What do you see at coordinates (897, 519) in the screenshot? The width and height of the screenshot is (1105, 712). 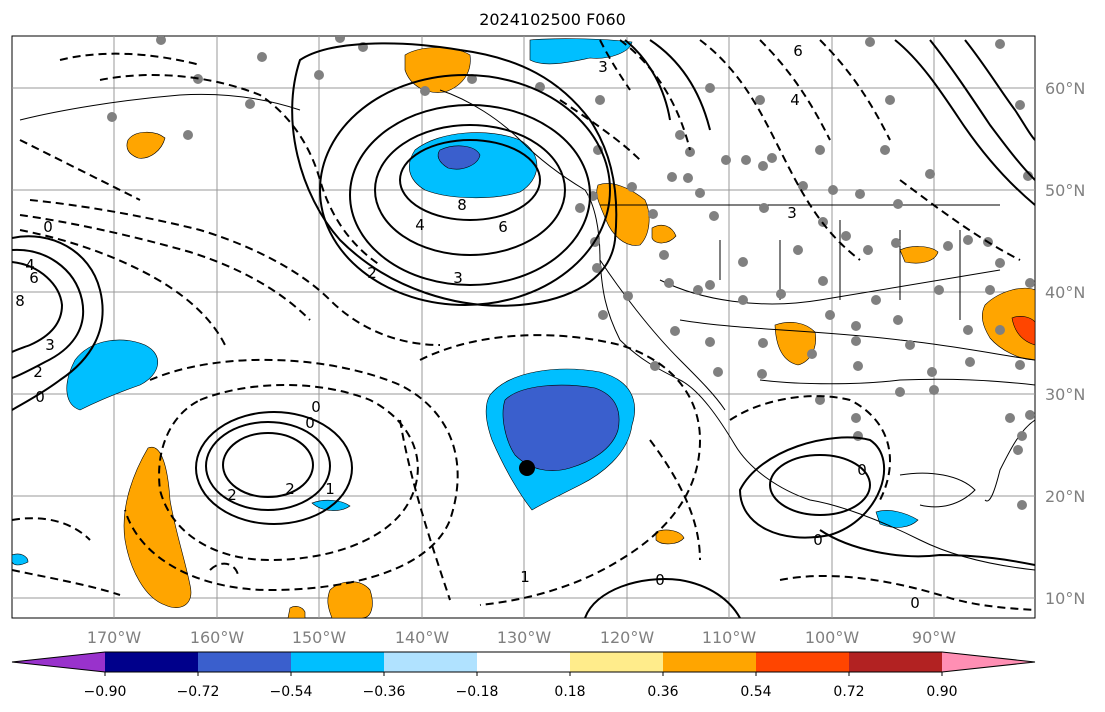 I see `blue-anomaly-central-america` at bounding box center [897, 519].